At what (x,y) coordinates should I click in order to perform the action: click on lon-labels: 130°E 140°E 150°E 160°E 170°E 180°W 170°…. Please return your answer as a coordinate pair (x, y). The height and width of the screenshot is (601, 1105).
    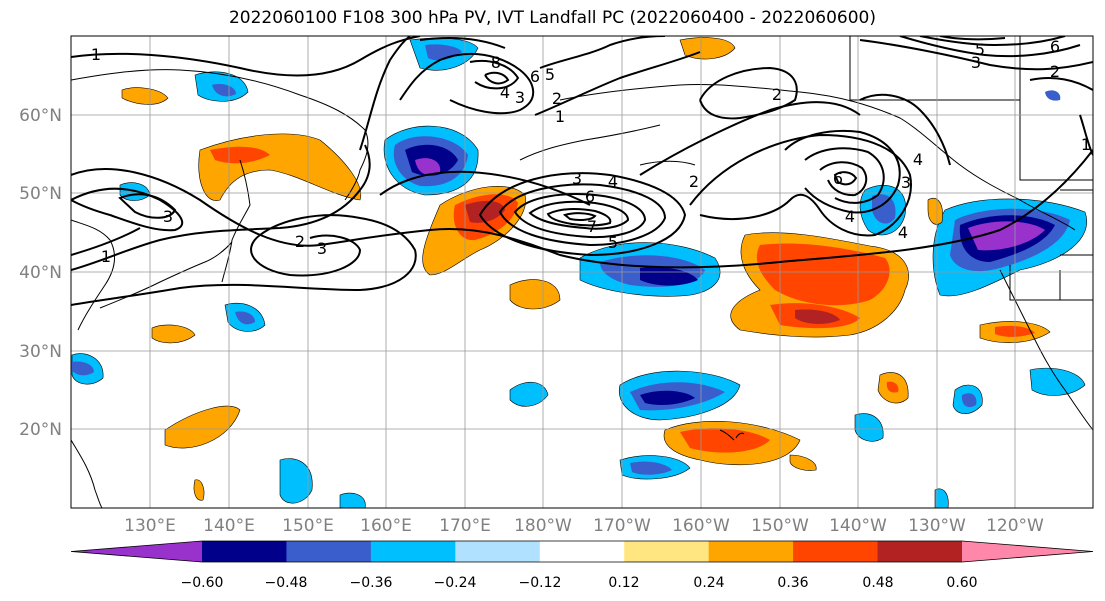
    Looking at the image, I should click on (584, 526).